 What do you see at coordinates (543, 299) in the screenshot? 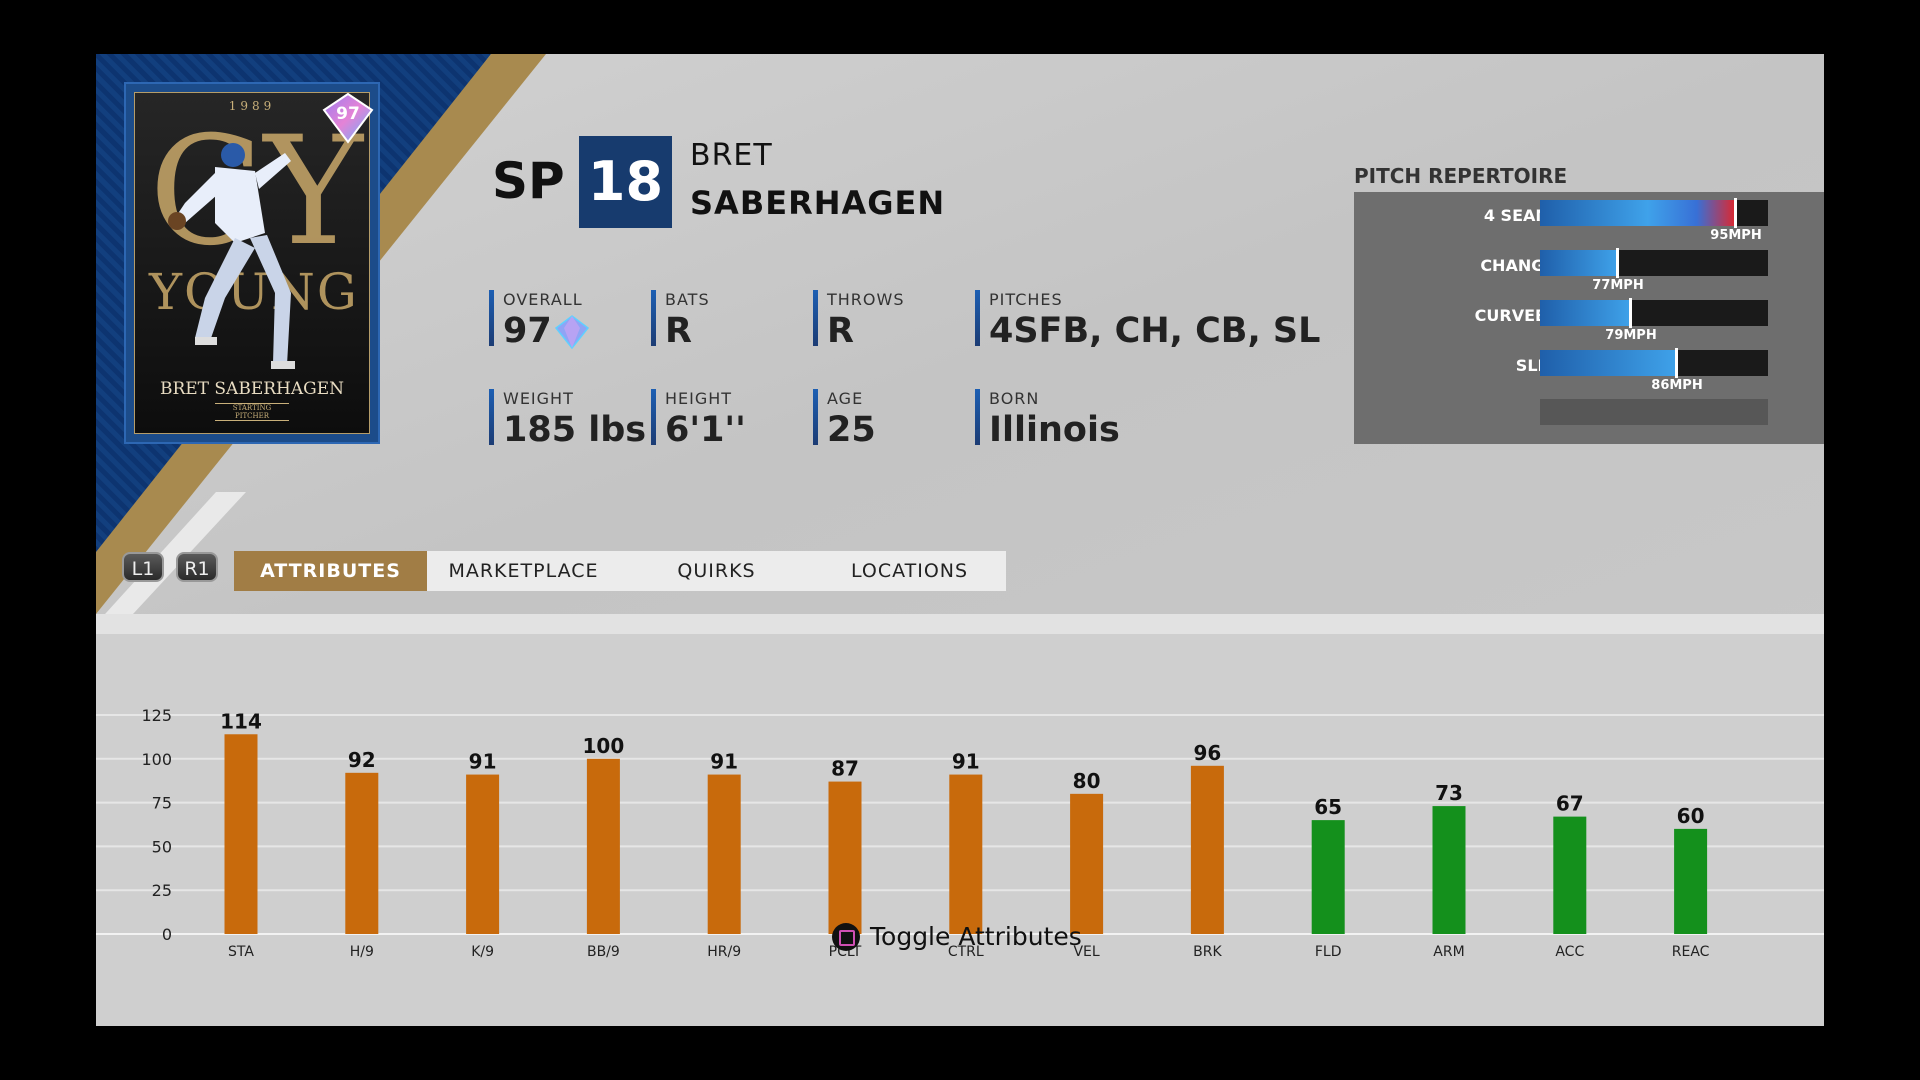
I see `stat-label: OVERALL` at bounding box center [543, 299].